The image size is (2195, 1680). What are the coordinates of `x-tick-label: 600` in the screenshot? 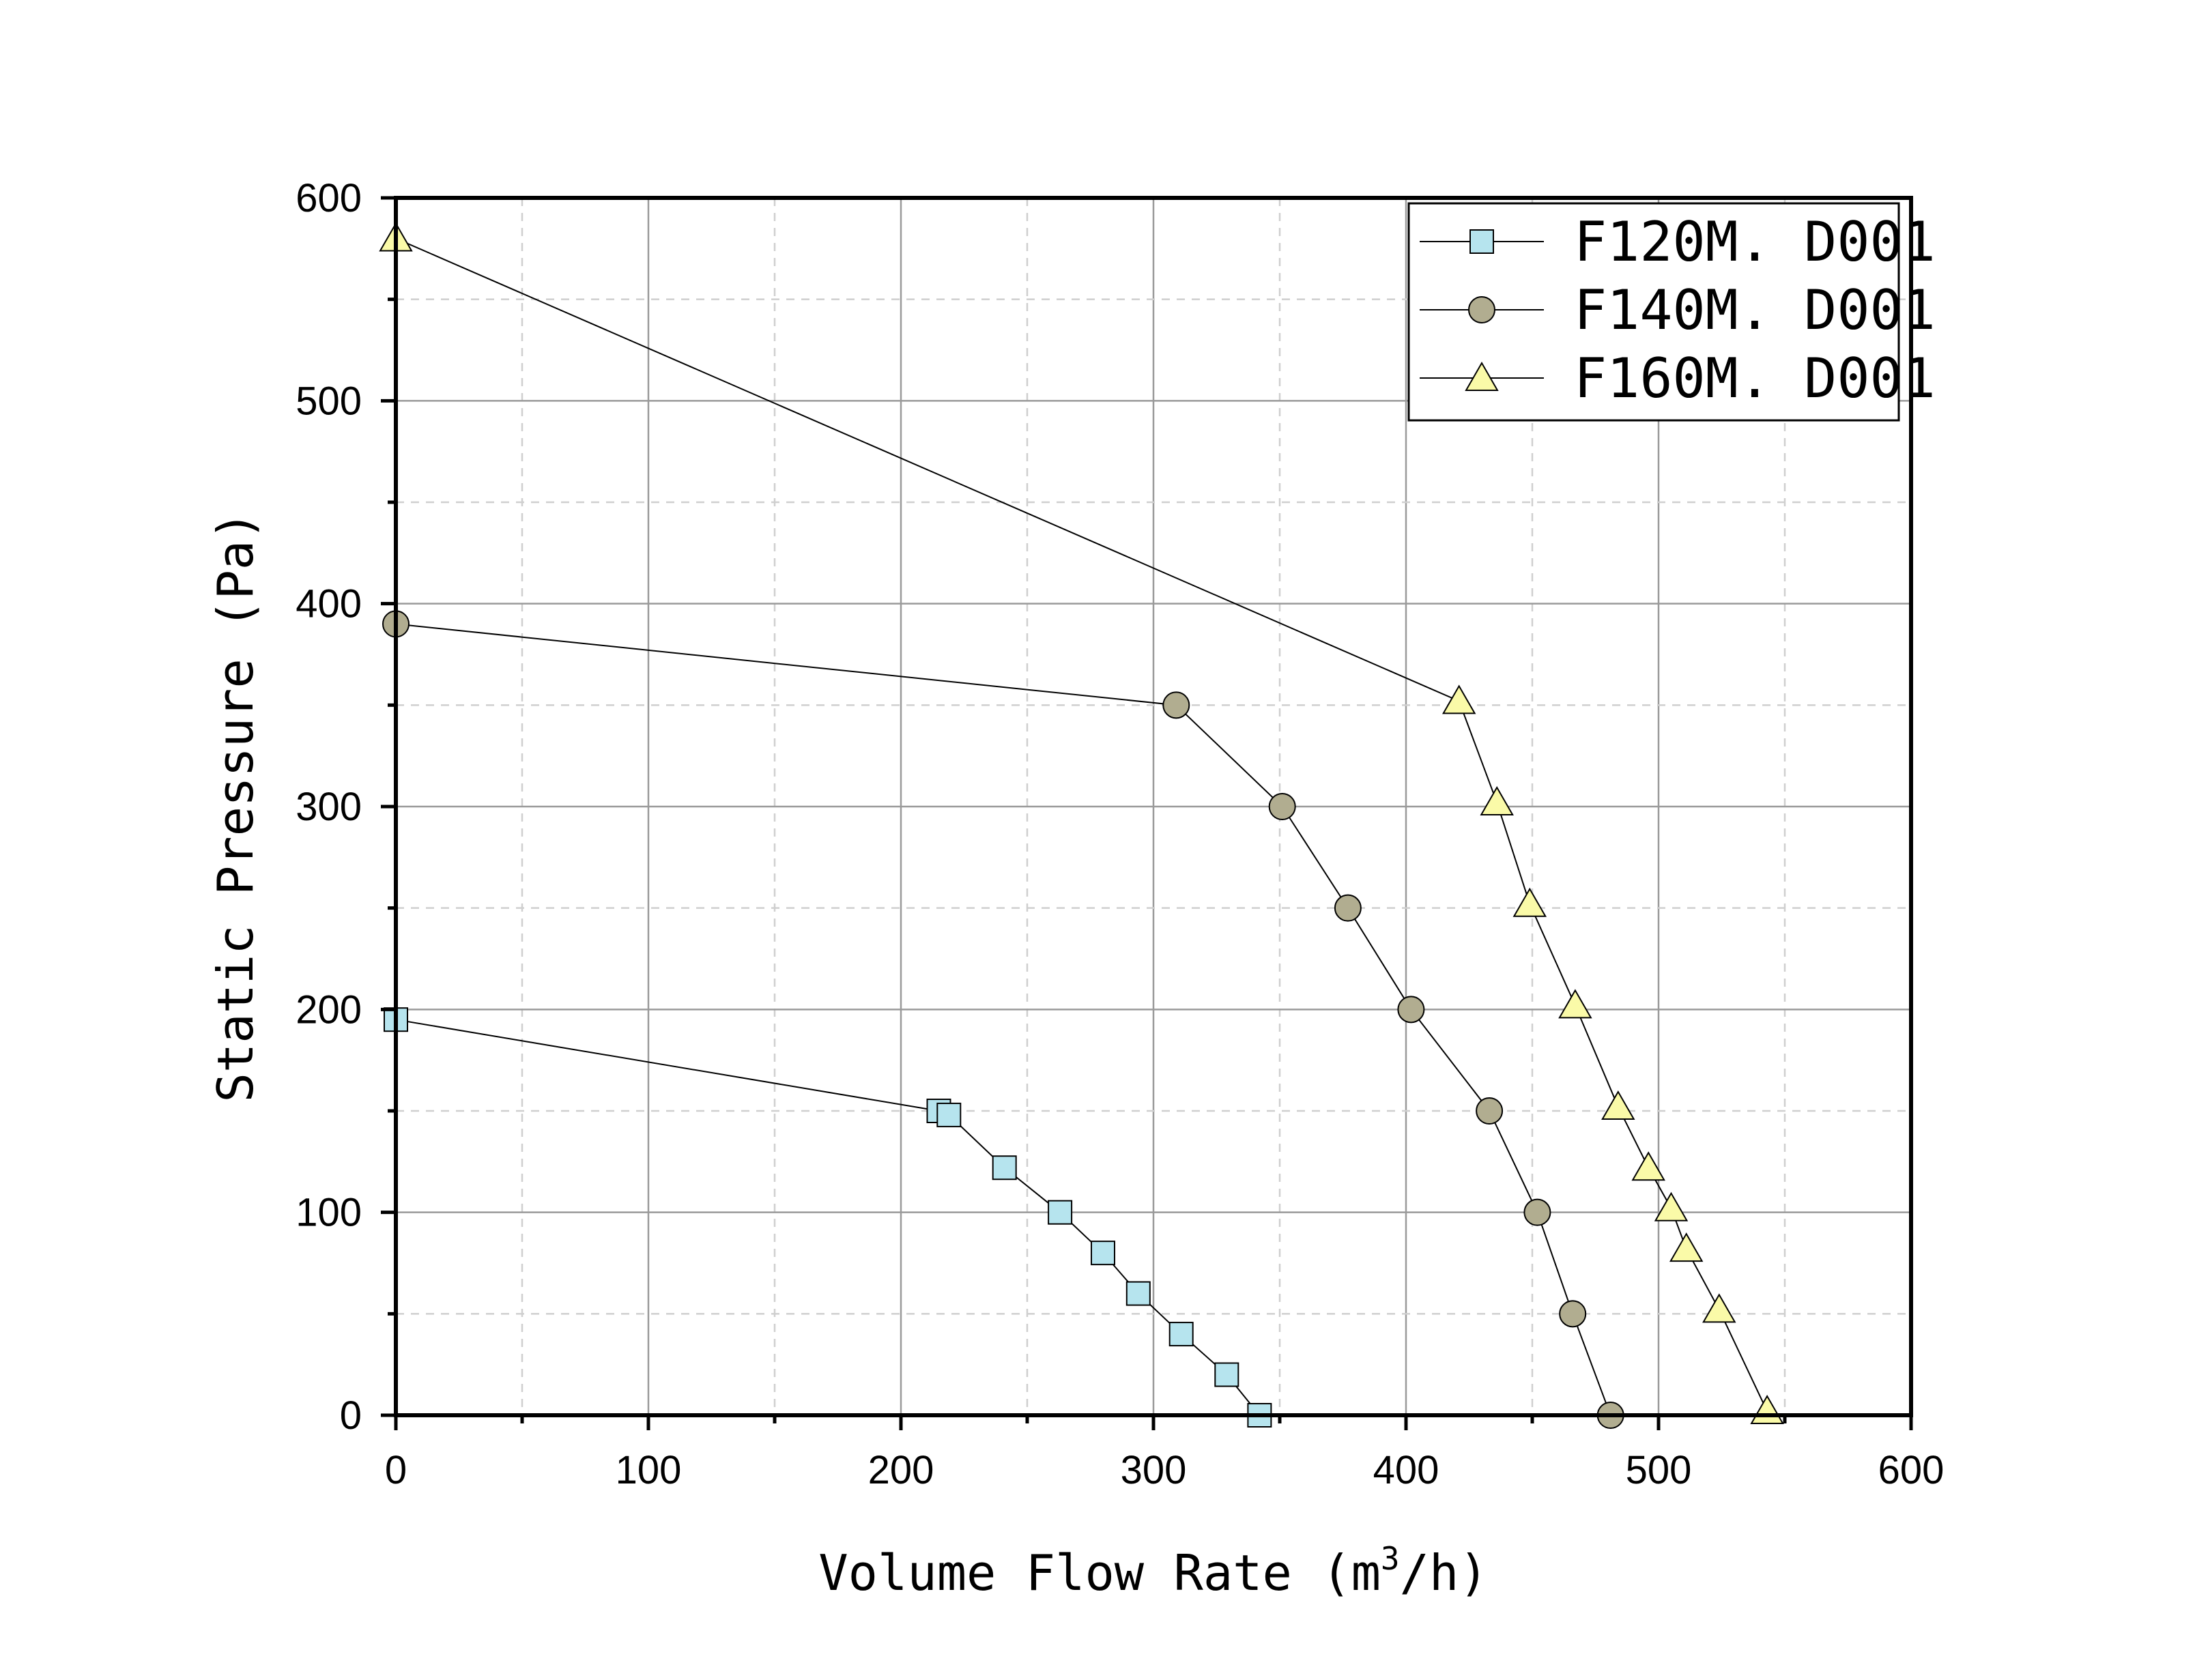 It's located at (1912, 1470).